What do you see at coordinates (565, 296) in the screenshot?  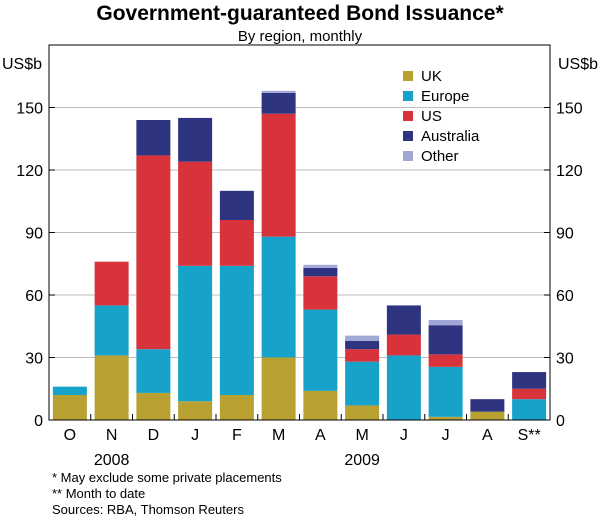 I see `right-tick-label: 60` at bounding box center [565, 296].